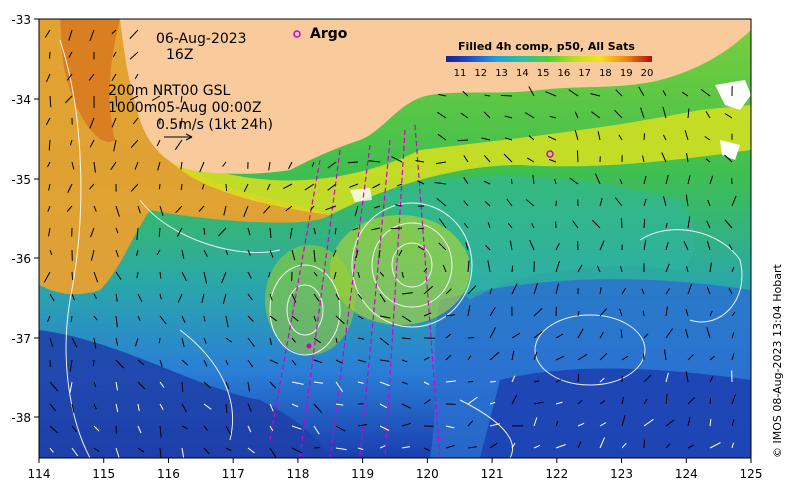  I want to click on depth-label: 200m NRT00 GSL, so click(169, 91).